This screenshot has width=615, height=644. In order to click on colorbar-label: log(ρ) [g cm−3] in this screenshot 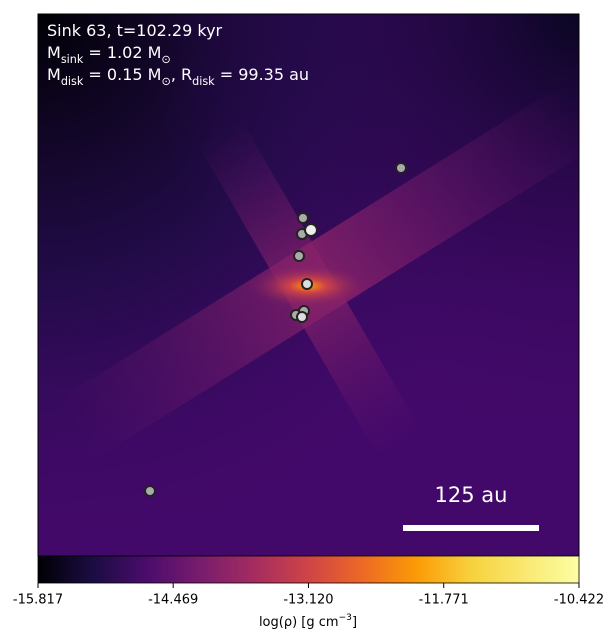, I will do `click(308, 621)`.